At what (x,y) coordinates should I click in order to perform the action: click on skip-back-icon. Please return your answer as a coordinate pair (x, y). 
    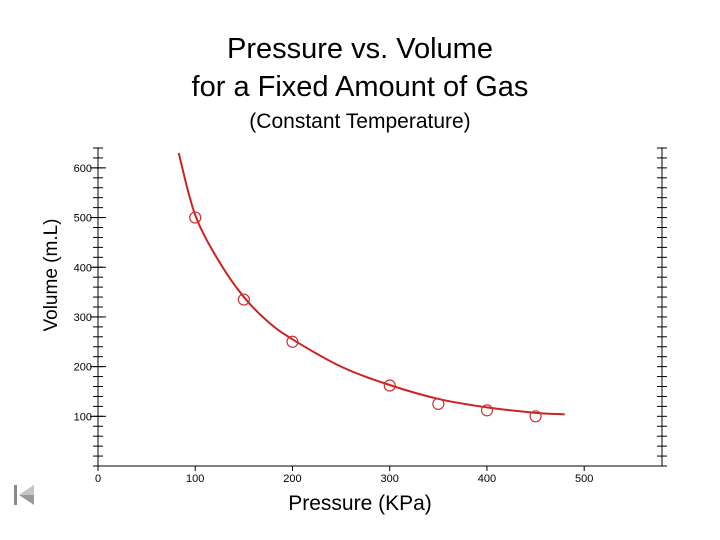
    Looking at the image, I should click on (24, 495).